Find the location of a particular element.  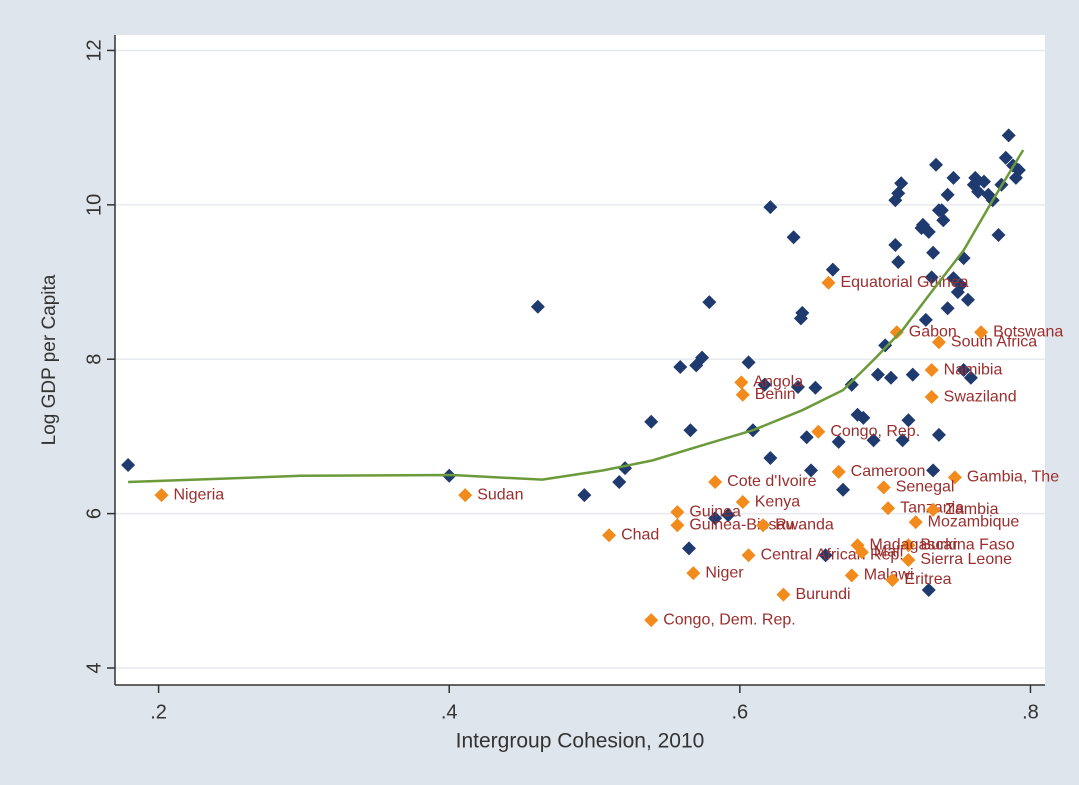

point-label: Kenya is located at coordinates (777, 501).